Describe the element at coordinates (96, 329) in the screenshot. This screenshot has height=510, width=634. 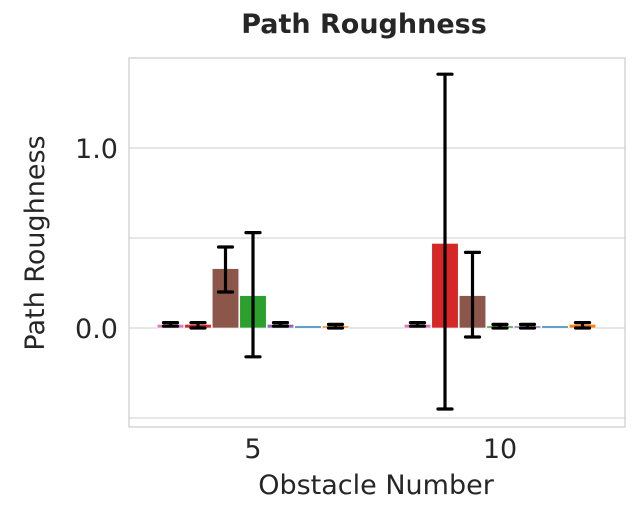
I see `y-tick-label: 0.0` at that location.